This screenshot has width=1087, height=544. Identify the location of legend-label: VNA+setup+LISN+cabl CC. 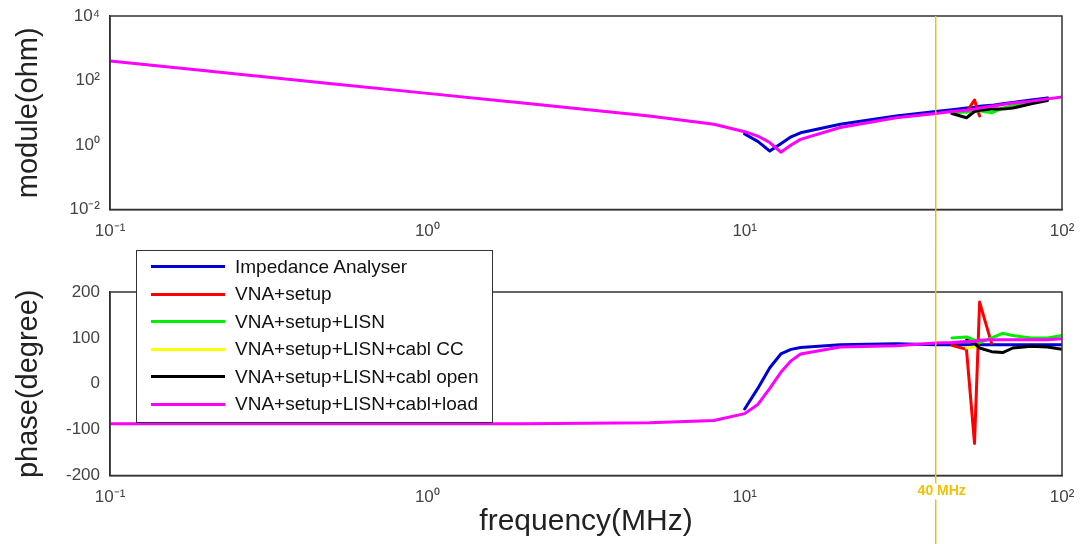
(349, 349).